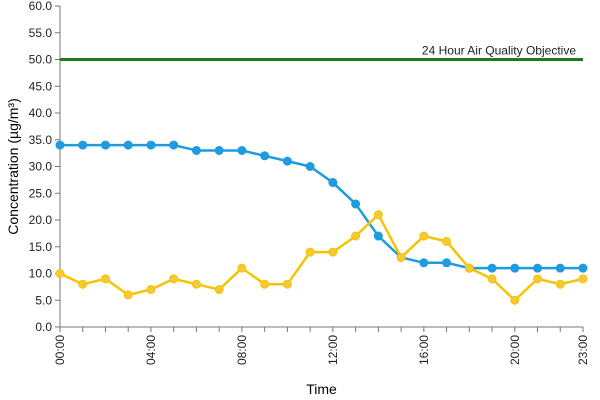  I want to click on y-tick-label: 50.0, so click(41, 60).